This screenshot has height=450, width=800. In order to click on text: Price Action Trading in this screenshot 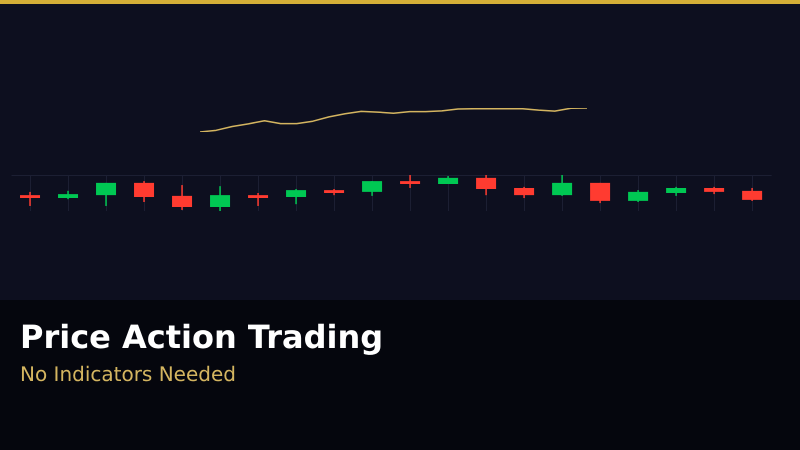, I will do `click(202, 337)`.